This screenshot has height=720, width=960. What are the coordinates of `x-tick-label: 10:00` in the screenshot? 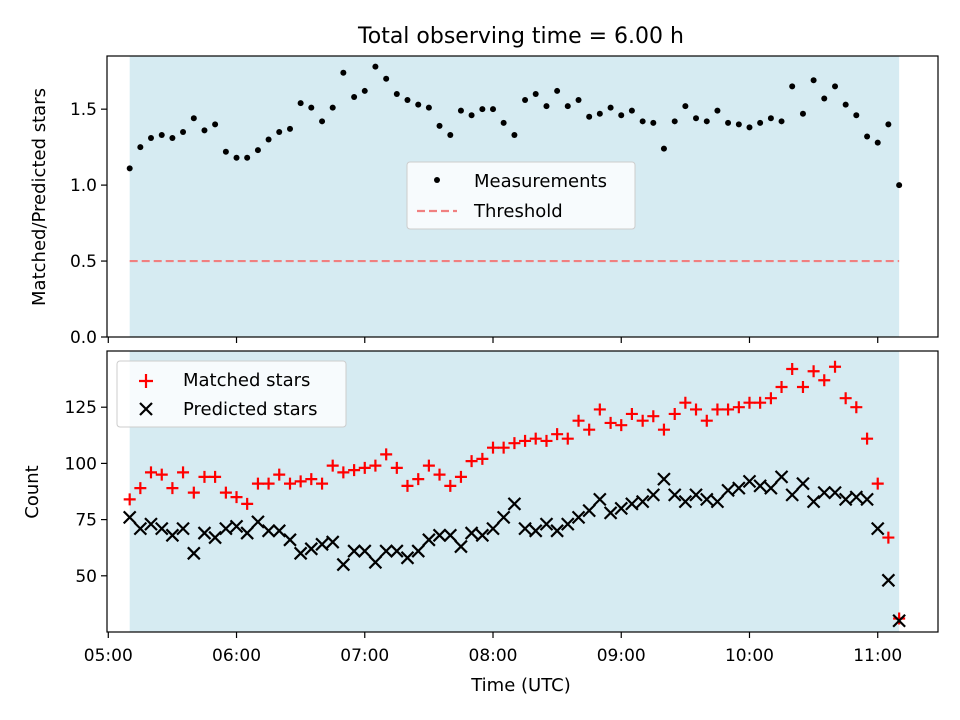 It's located at (749, 656).